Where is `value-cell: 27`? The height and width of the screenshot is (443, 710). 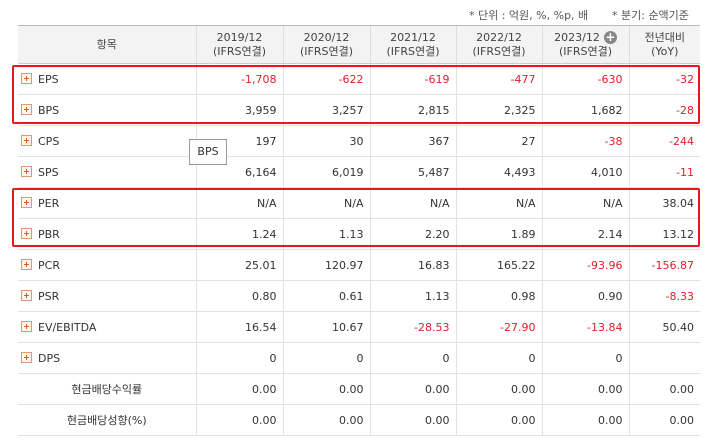
value-cell: 27 is located at coordinates (498, 141).